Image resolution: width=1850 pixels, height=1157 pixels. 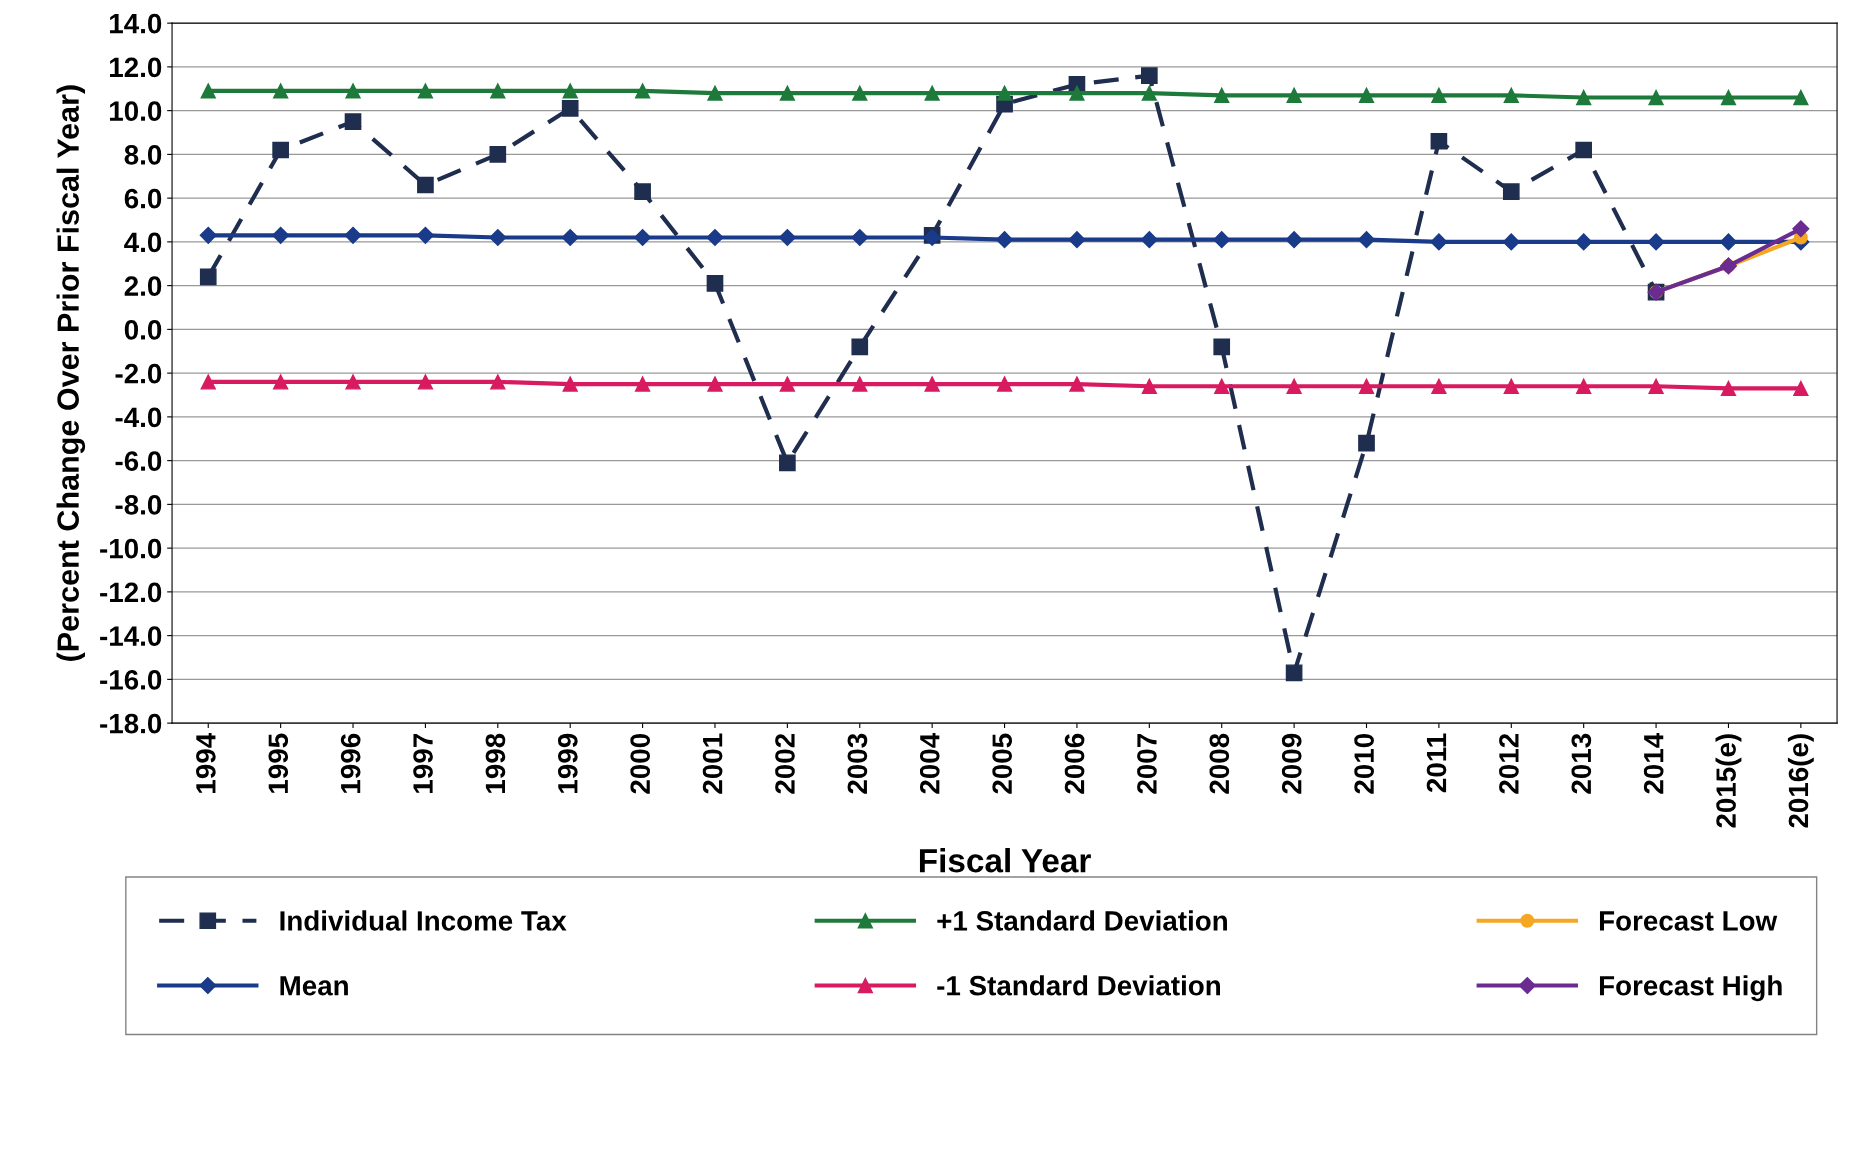 What do you see at coordinates (1364, 763) in the screenshot?
I see `x-tick-label: 2010` at bounding box center [1364, 763].